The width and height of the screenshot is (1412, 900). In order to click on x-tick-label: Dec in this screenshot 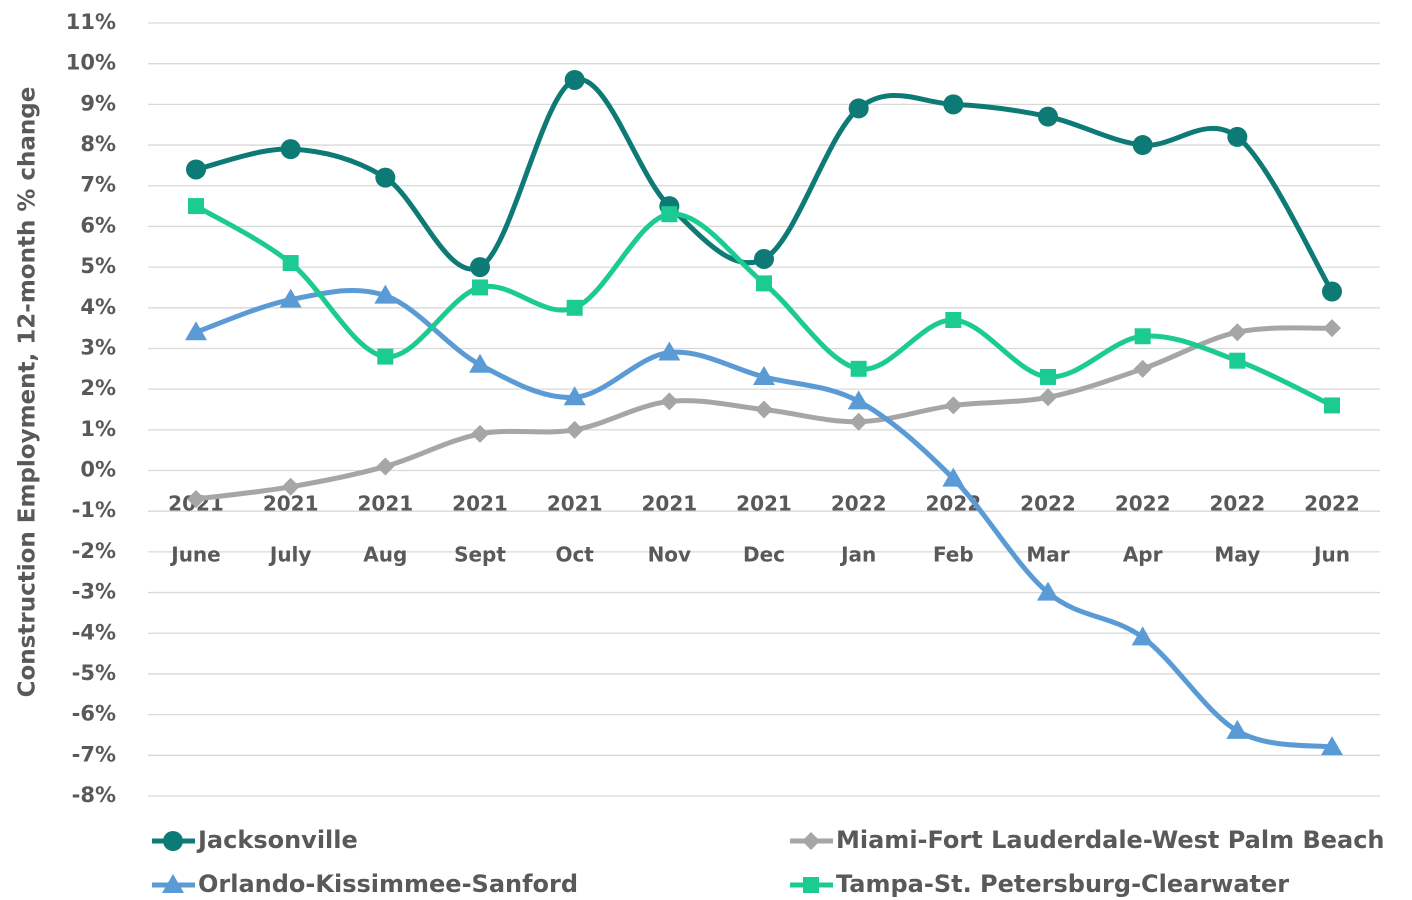, I will do `click(764, 555)`.